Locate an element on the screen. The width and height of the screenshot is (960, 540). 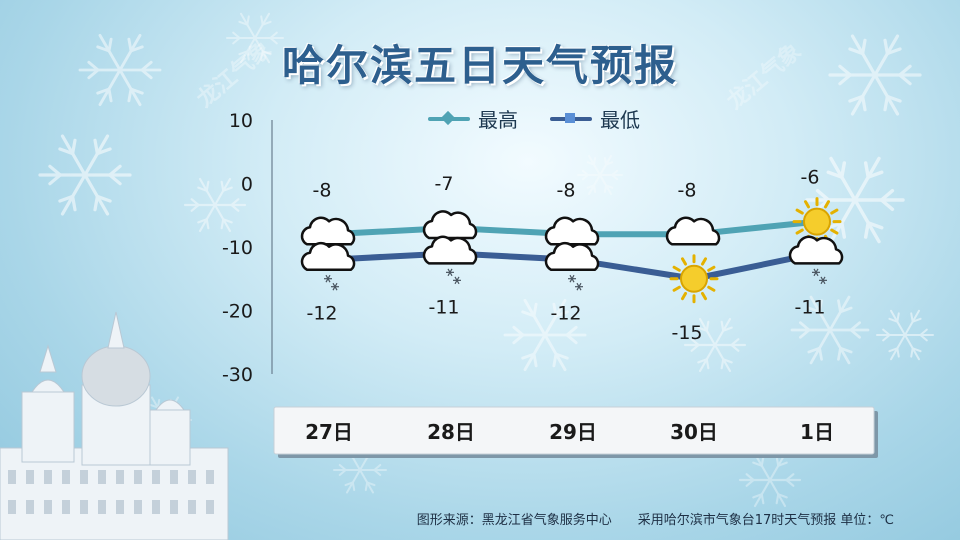
y-tick-label: -20 is located at coordinates (237, 312).